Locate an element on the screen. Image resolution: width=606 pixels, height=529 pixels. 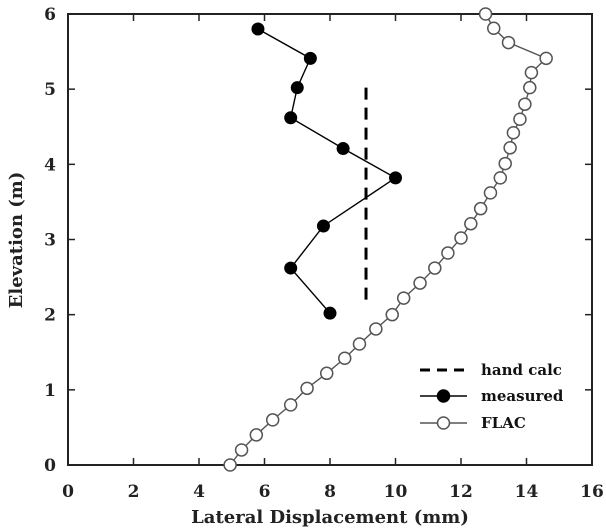
y-tick-label: 5 is located at coordinates (50, 90).